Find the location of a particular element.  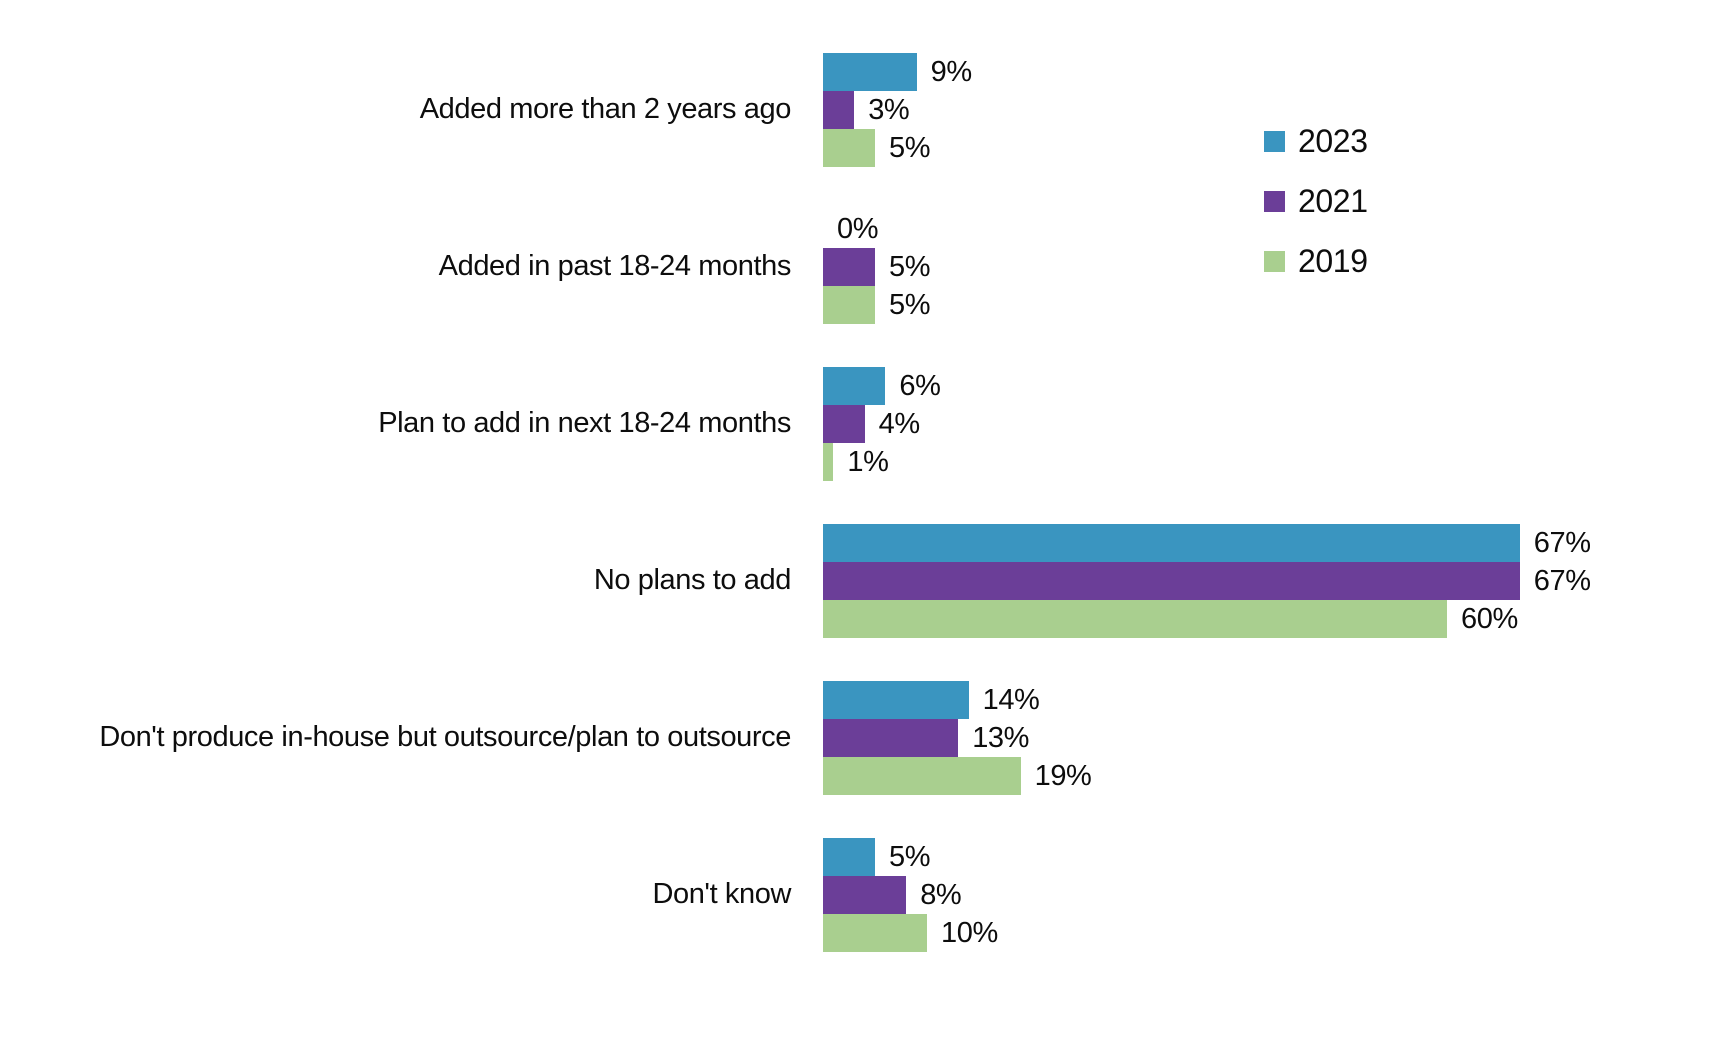

category-group: Added in past 18-24 months 0% 5% 5% is located at coordinates (795, 267).